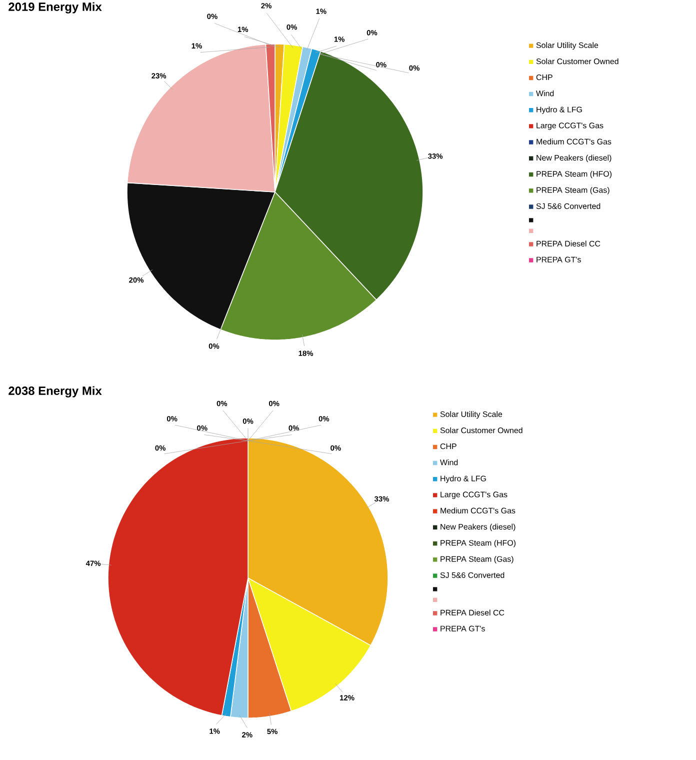  Describe the element at coordinates (55, 392) in the screenshot. I see `chart-title: 2038 Energy Mix` at that location.